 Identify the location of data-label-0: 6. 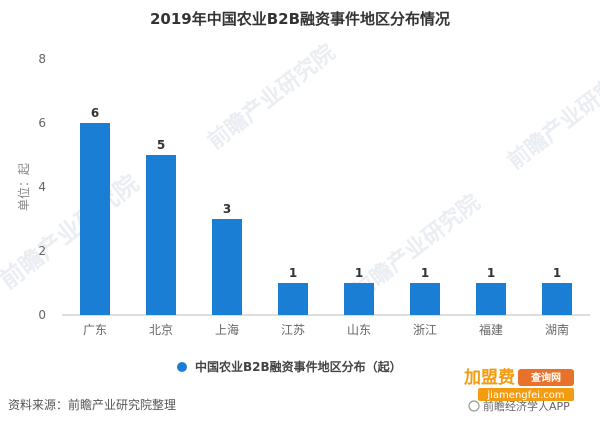
(95, 113).